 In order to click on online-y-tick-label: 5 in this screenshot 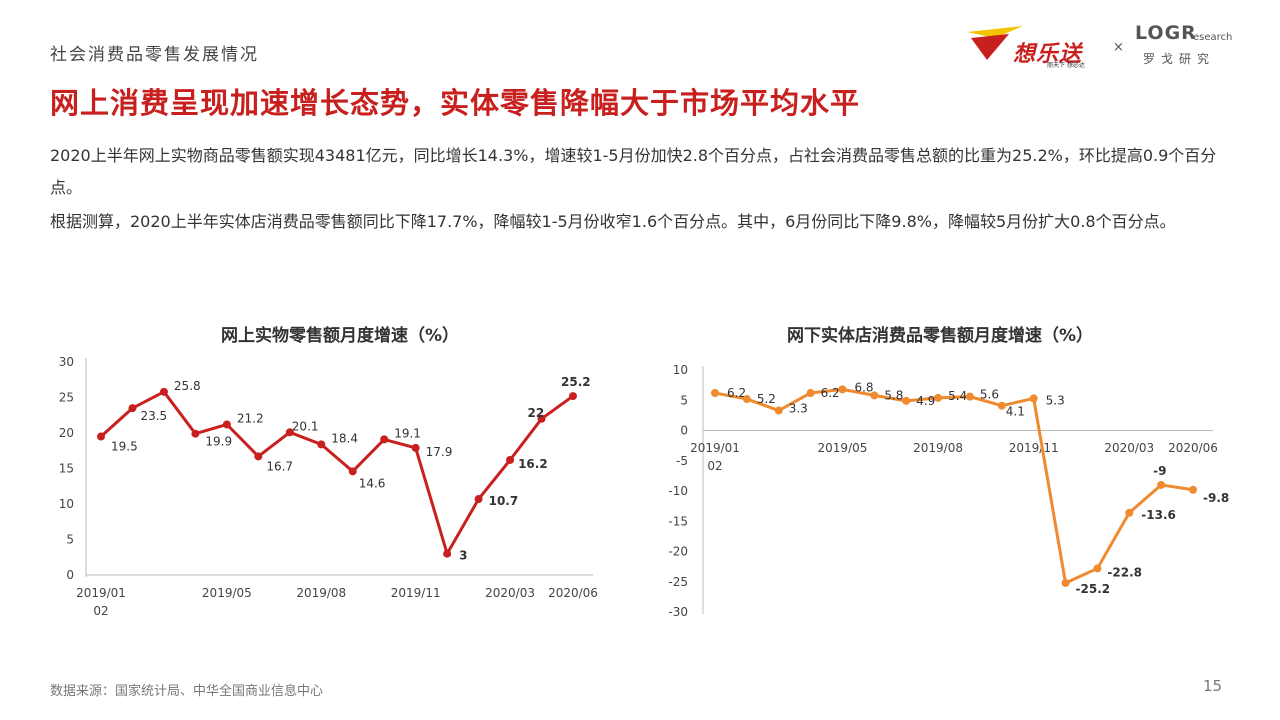, I will do `click(70, 540)`.